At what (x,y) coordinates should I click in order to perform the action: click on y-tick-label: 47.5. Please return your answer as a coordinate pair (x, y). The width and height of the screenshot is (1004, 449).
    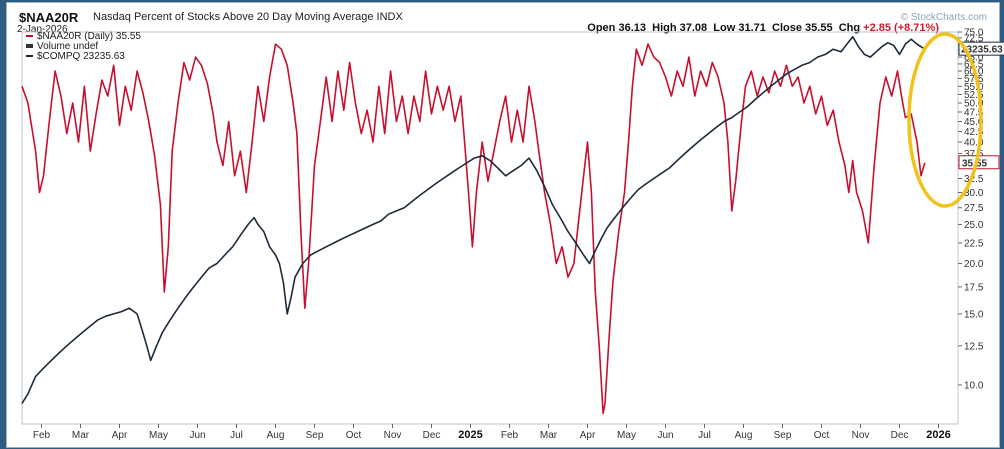
    Looking at the image, I should click on (974, 113).